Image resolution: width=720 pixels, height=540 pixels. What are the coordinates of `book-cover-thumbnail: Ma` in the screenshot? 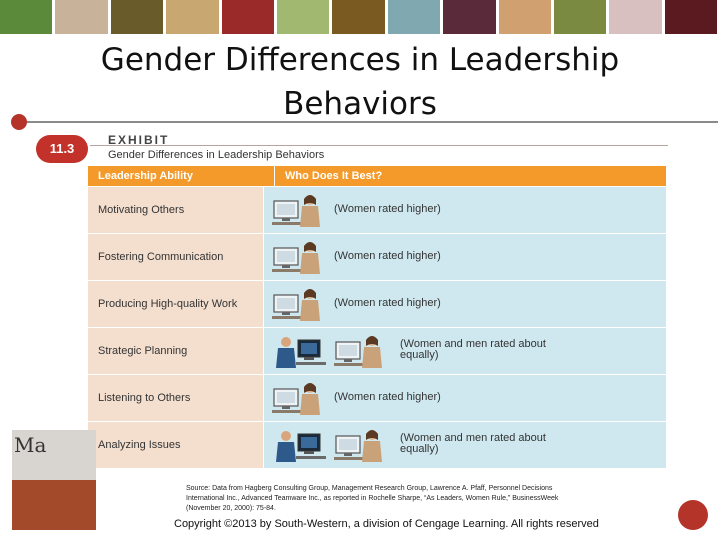 It's located at (54, 480).